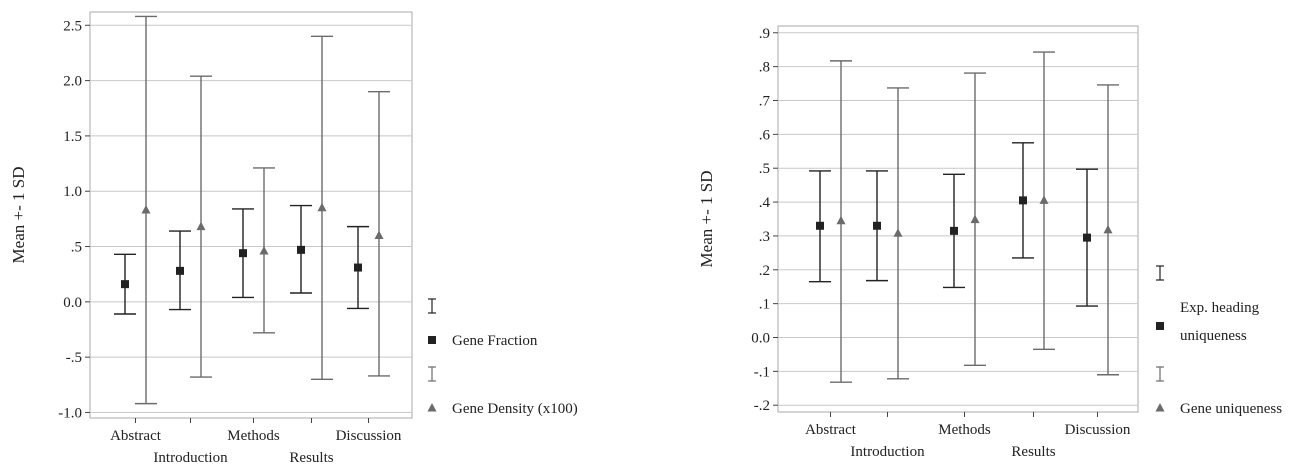 The height and width of the screenshot is (474, 1308). Describe the element at coordinates (764, 305) in the screenshot. I see `y-tick-label: .1` at that location.